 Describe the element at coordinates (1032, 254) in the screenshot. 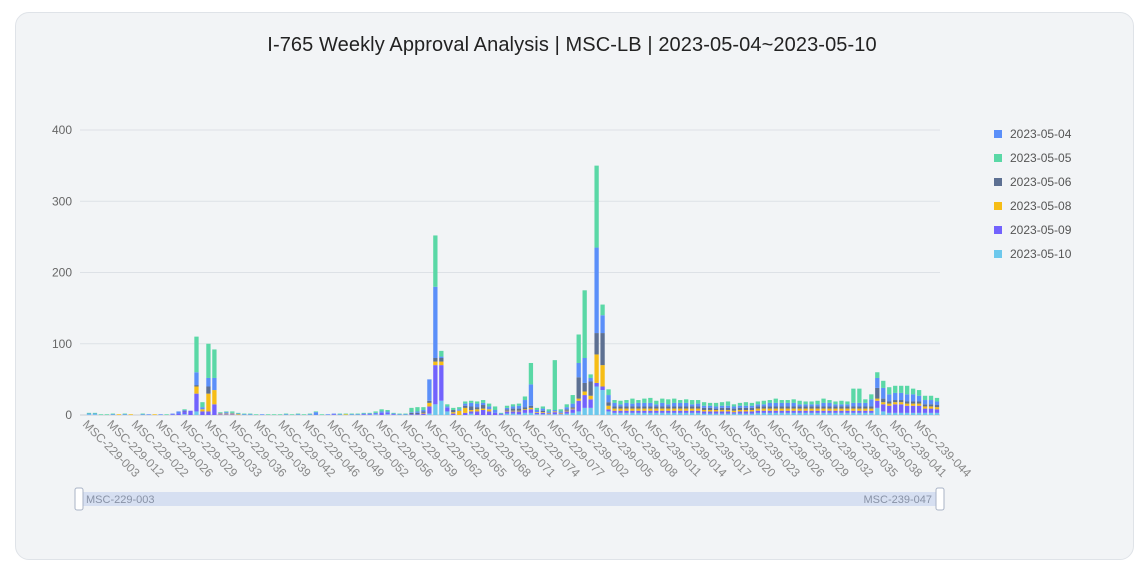

I see `legend-item-2023-05-10: 2023-05-10` at that location.